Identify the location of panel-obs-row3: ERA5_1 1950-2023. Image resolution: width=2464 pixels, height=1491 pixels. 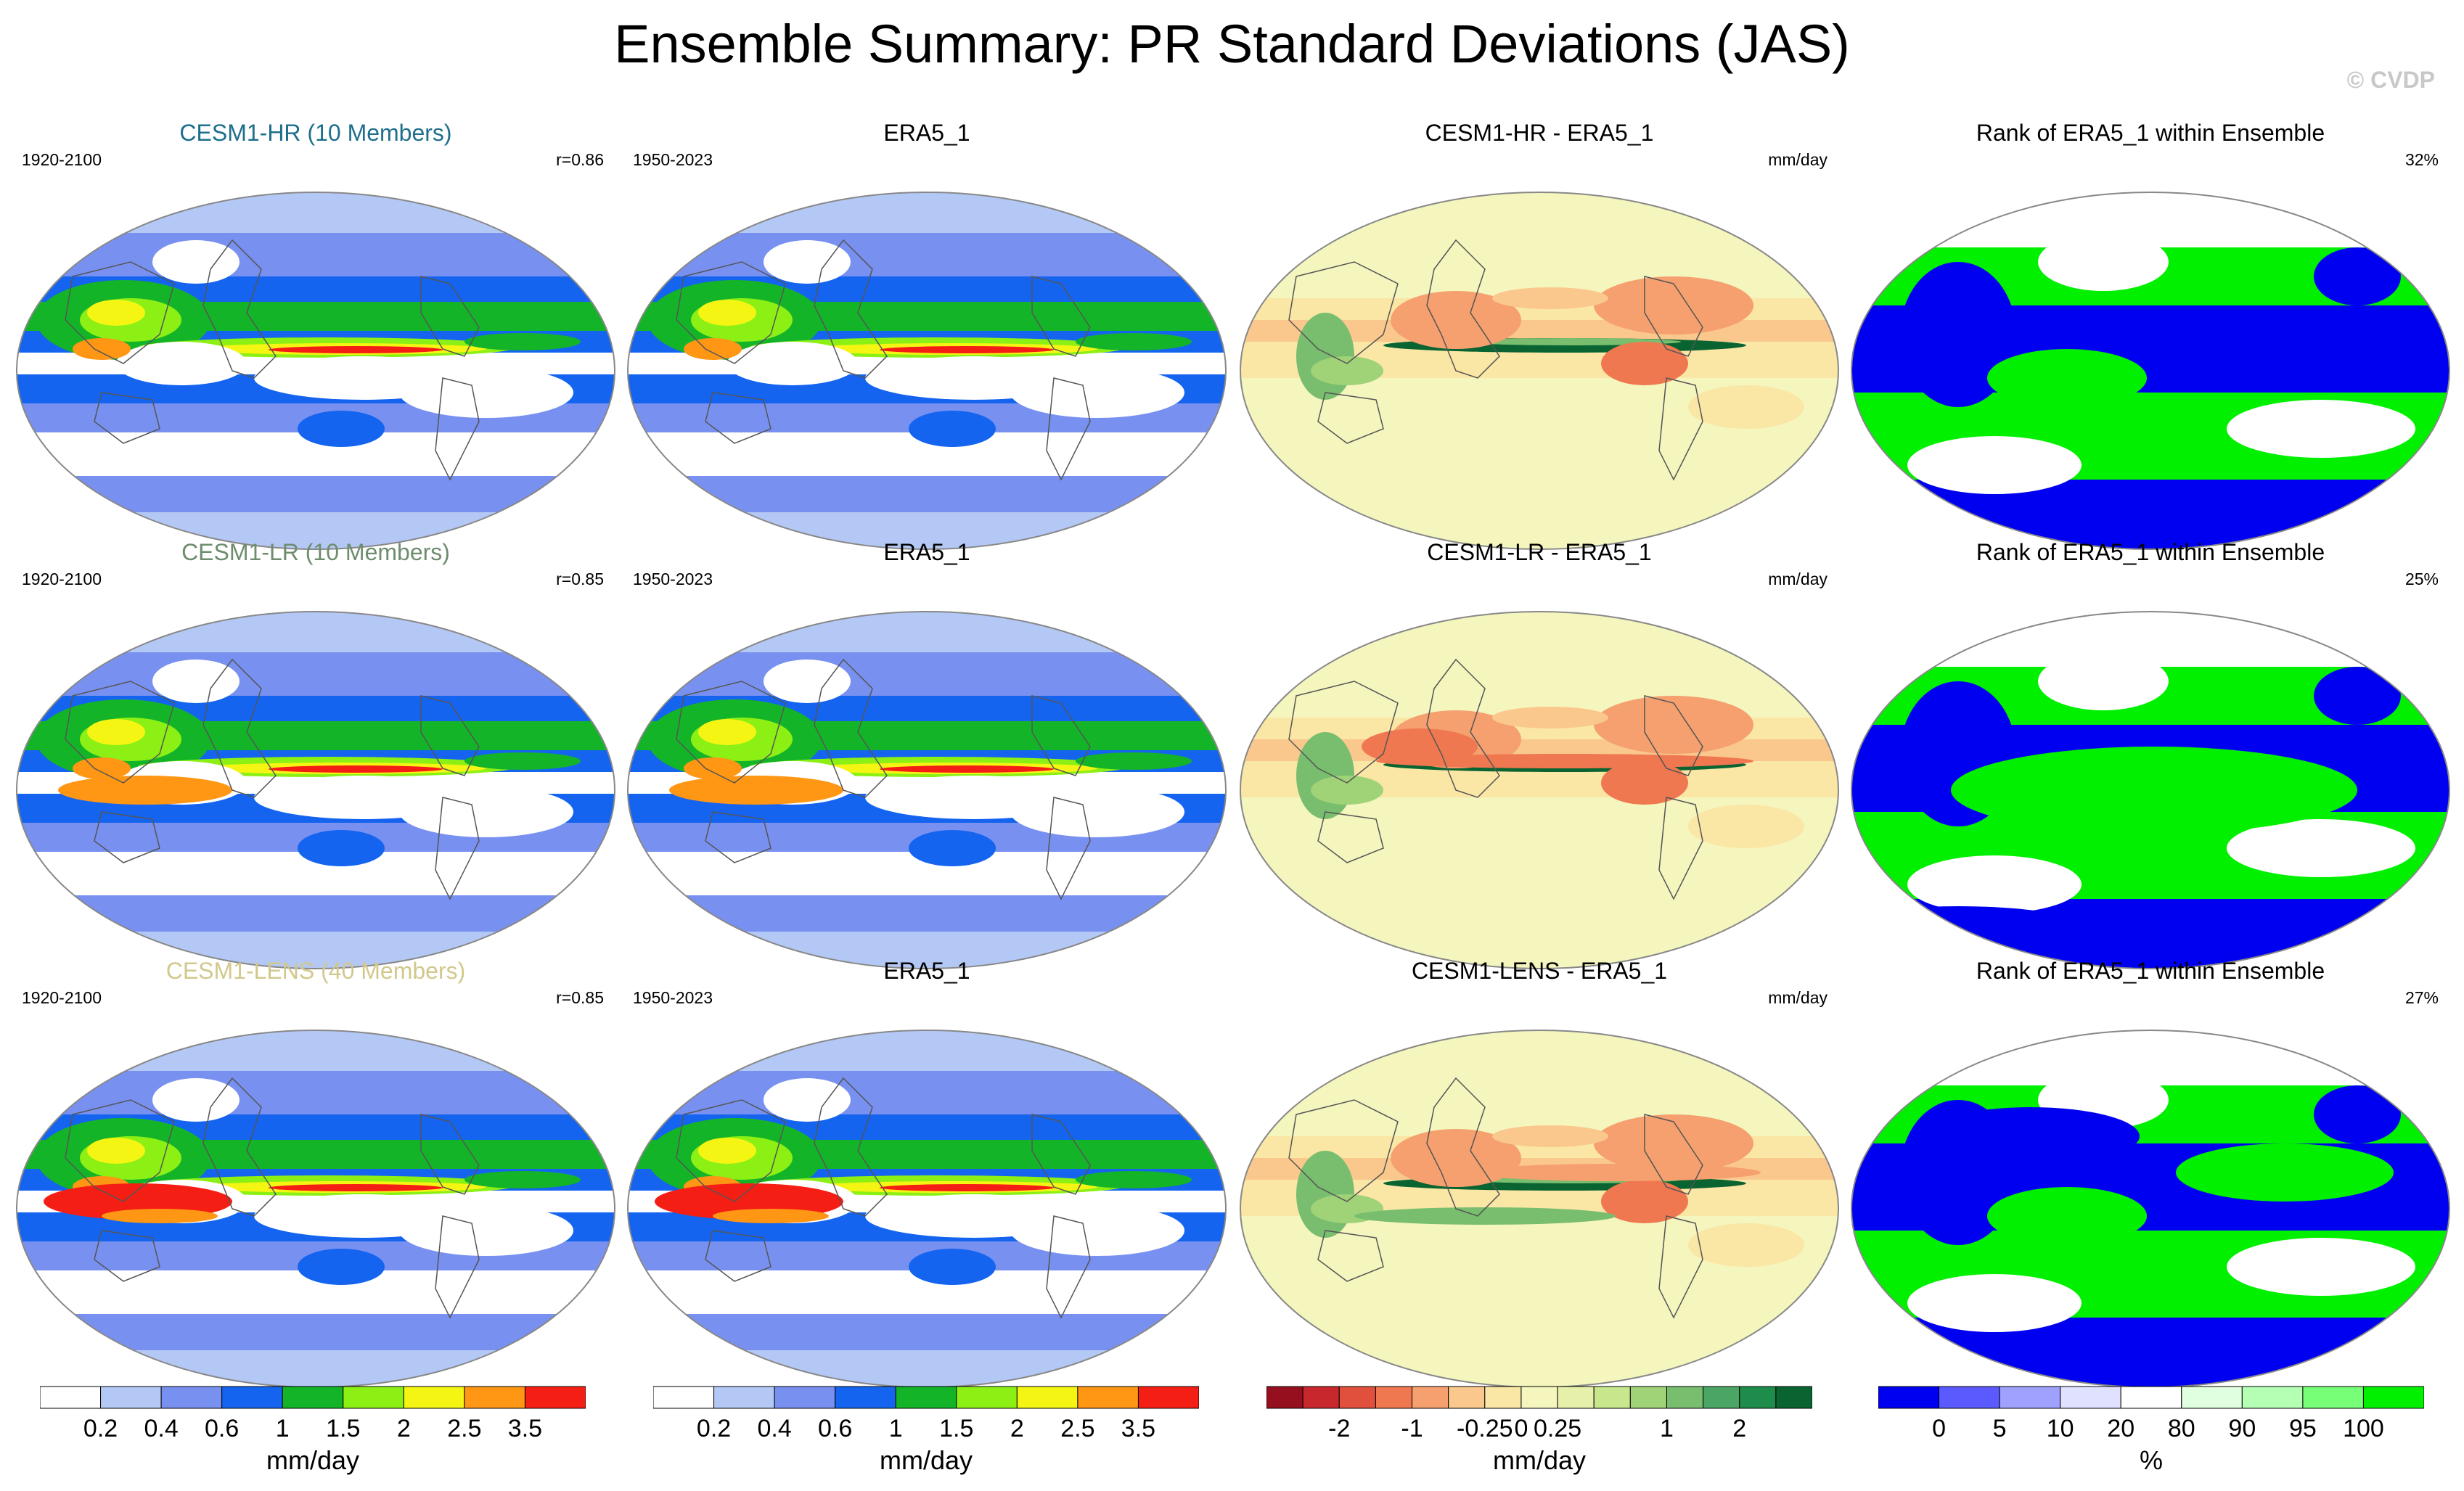
(927, 1173).